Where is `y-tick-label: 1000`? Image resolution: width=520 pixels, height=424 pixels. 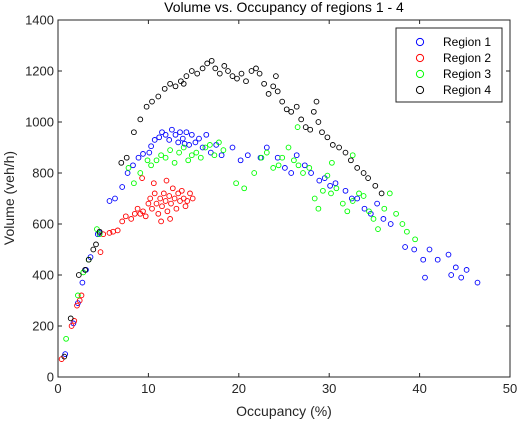
y-tick-label: 1000 is located at coordinates (39, 122).